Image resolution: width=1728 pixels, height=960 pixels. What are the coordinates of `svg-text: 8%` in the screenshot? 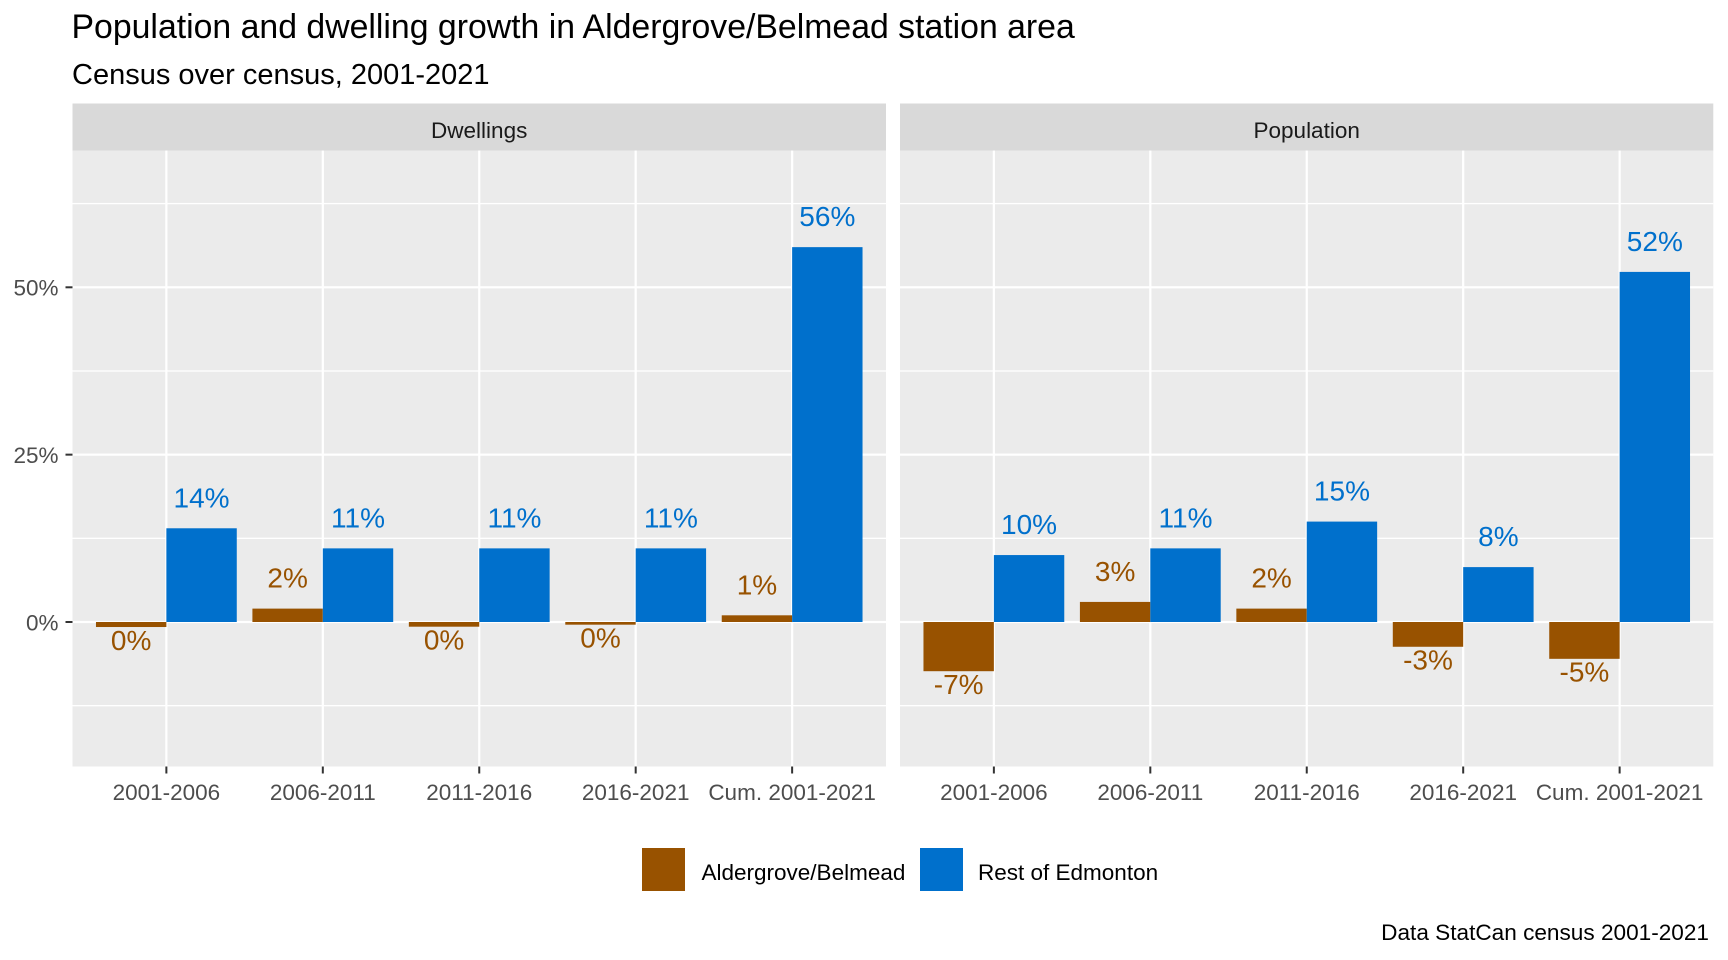 It's located at (1498, 536).